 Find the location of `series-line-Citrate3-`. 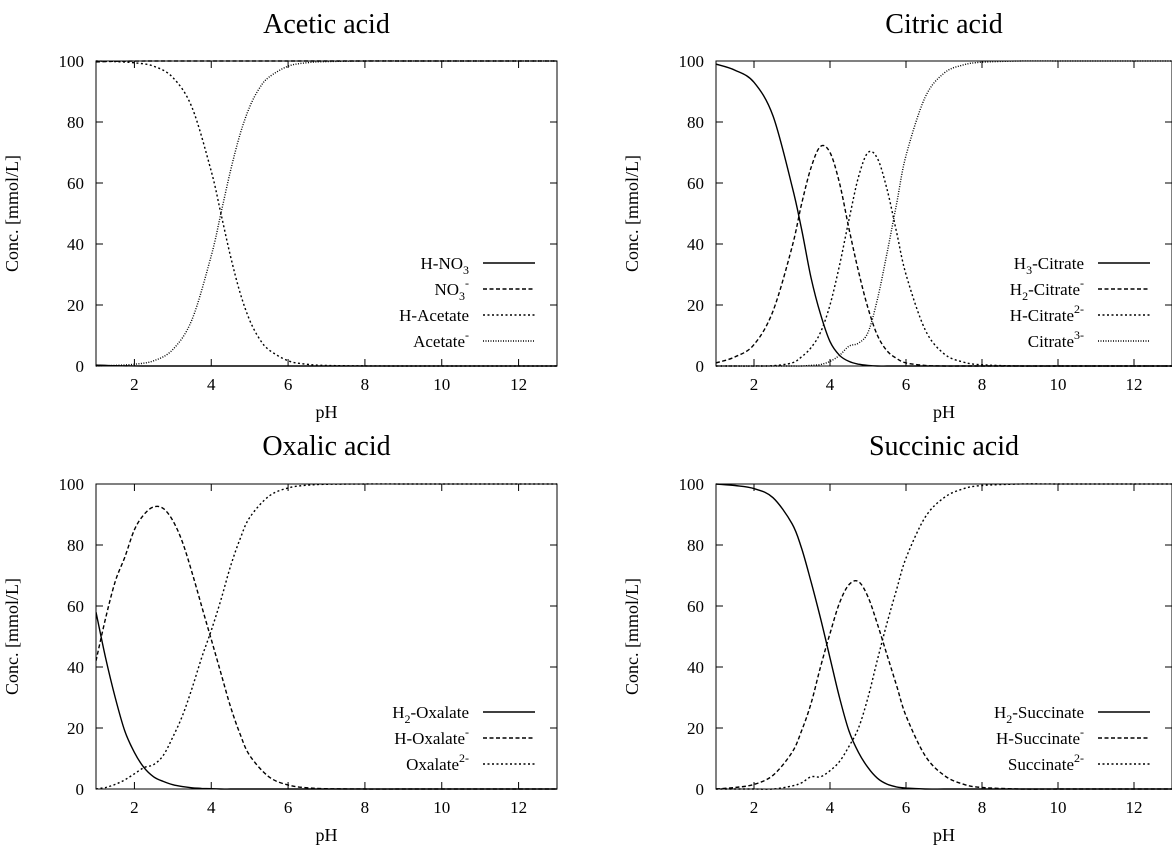

series-line-Citrate3- is located at coordinates (944, 213).